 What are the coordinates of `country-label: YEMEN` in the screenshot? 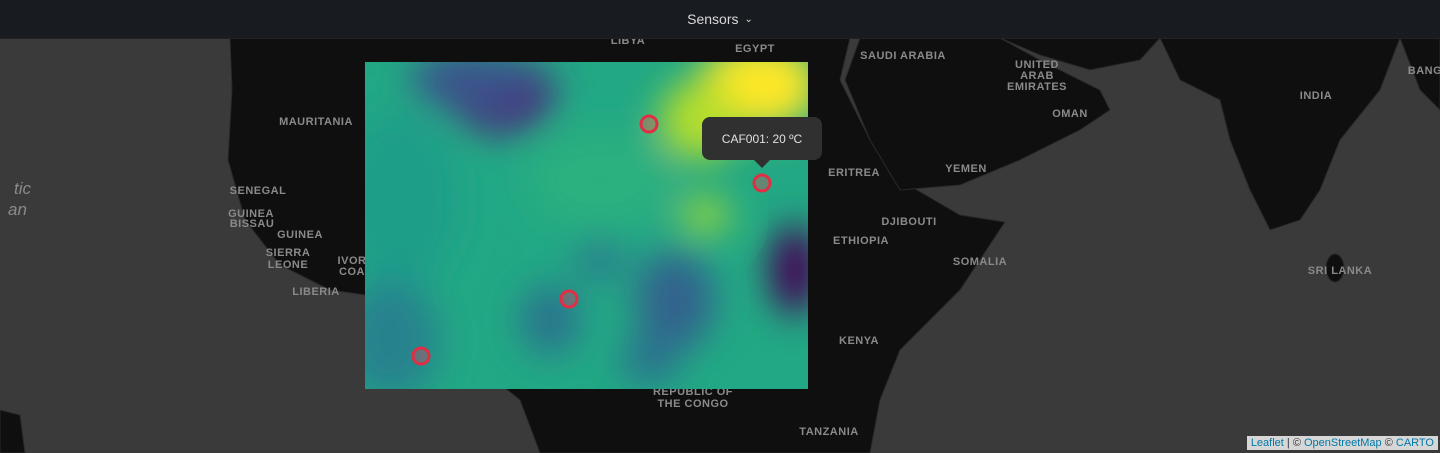 It's located at (966, 169).